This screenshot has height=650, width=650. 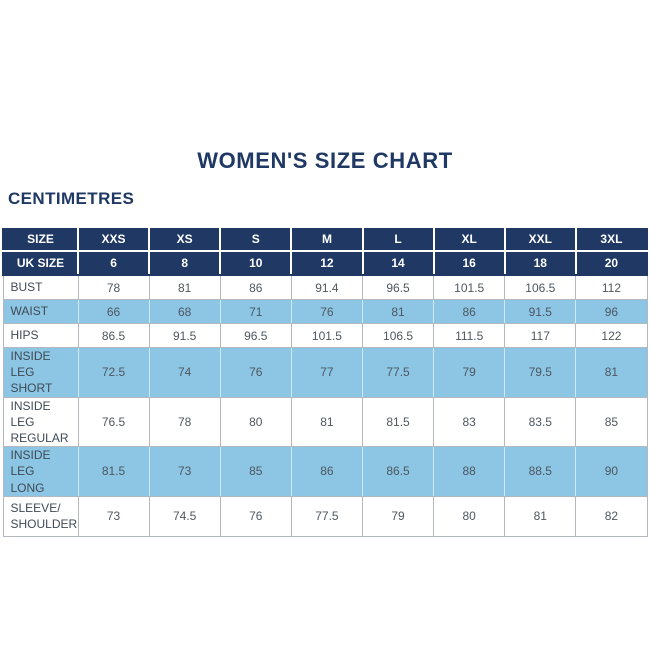 I want to click on table-row-bust: BUST 78 81 86 91.4 96.5 101.5 106.5 112, so click(x=325, y=287).